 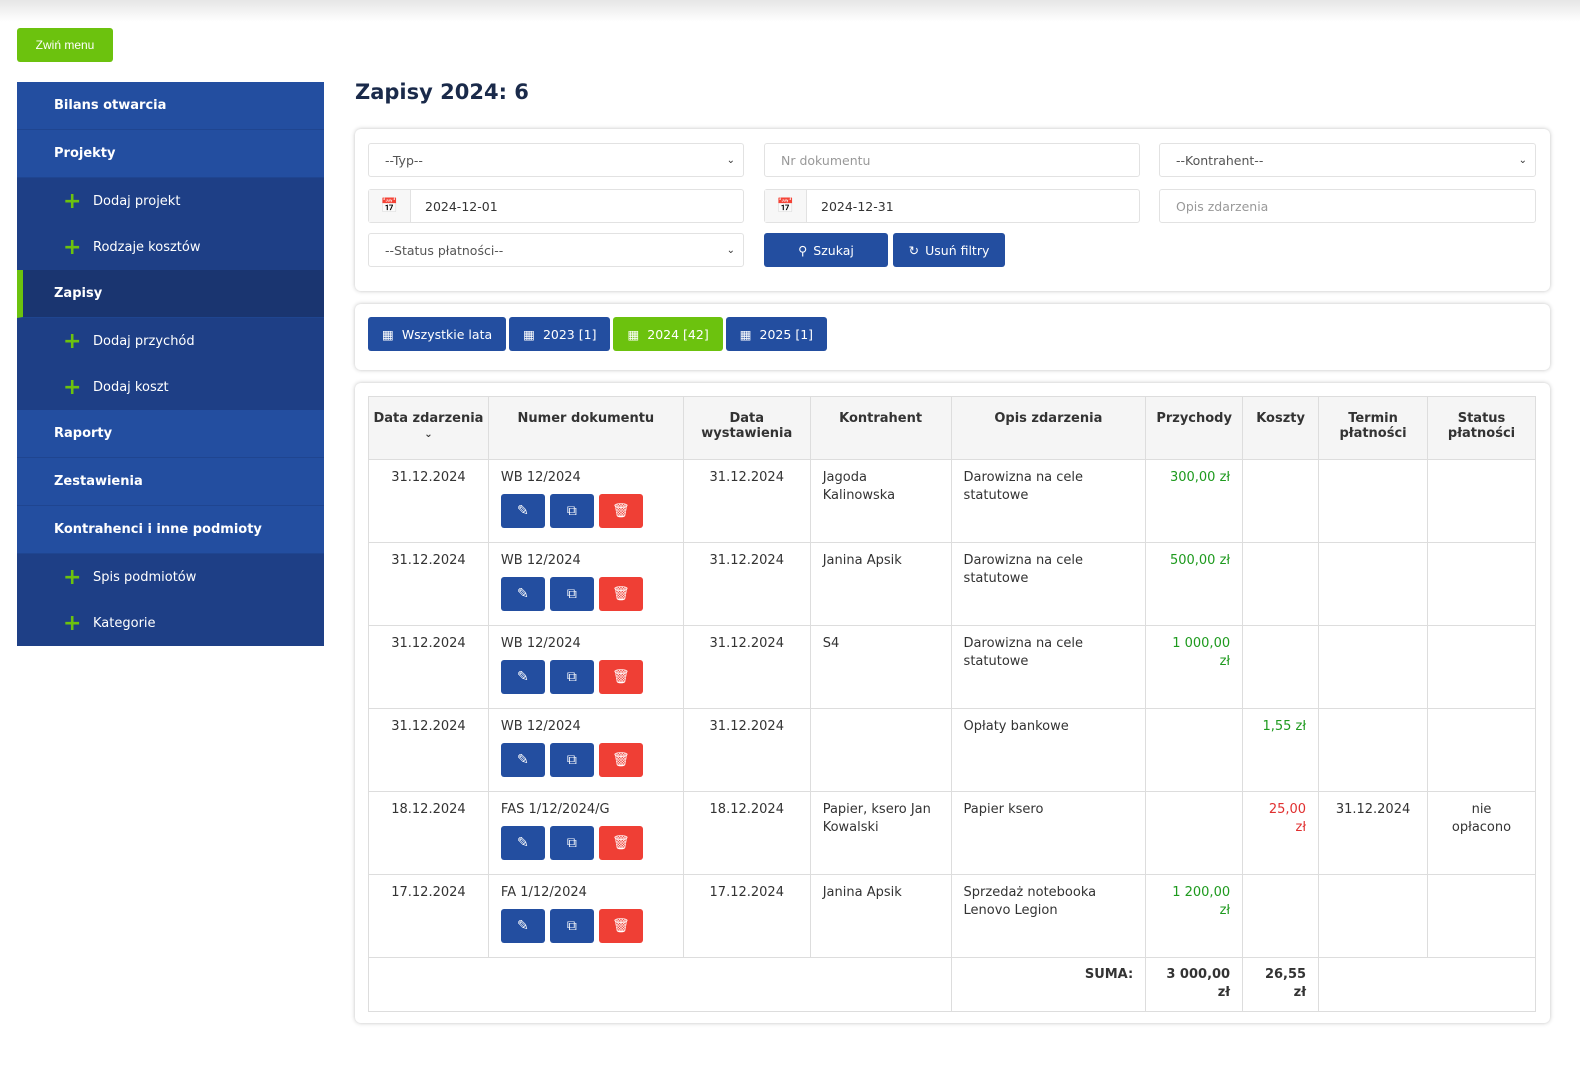 I want to click on table-cell: 17.12.2024, so click(x=428, y=916).